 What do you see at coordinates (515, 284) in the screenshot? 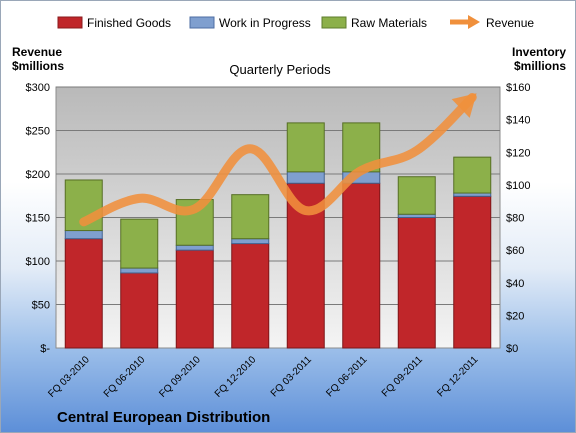
I see `right-tick-label: $40` at bounding box center [515, 284].